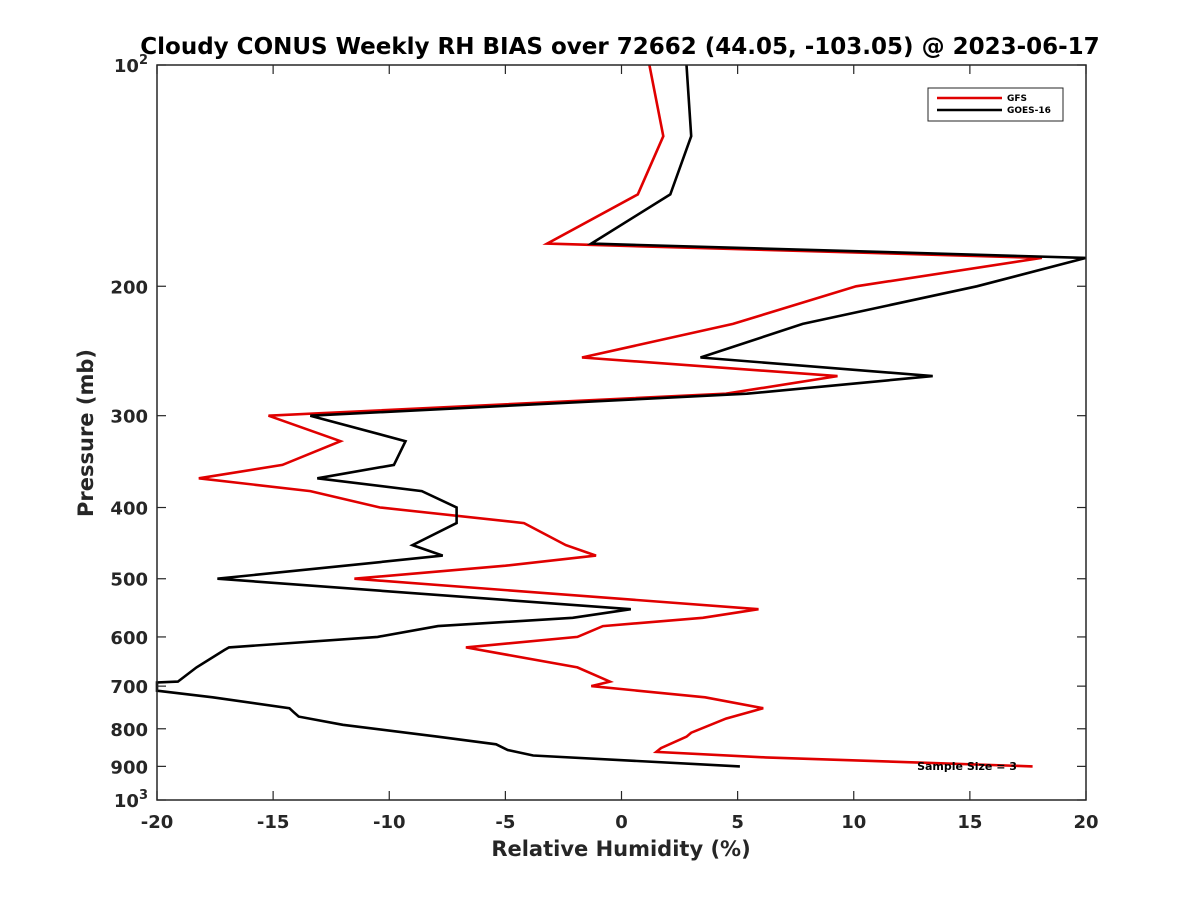 The image size is (1200, 900). What do you see at coordinates (853, 822) in the screenshot?
I see `x-tick-label: 10` at bounding box center [853, 822].